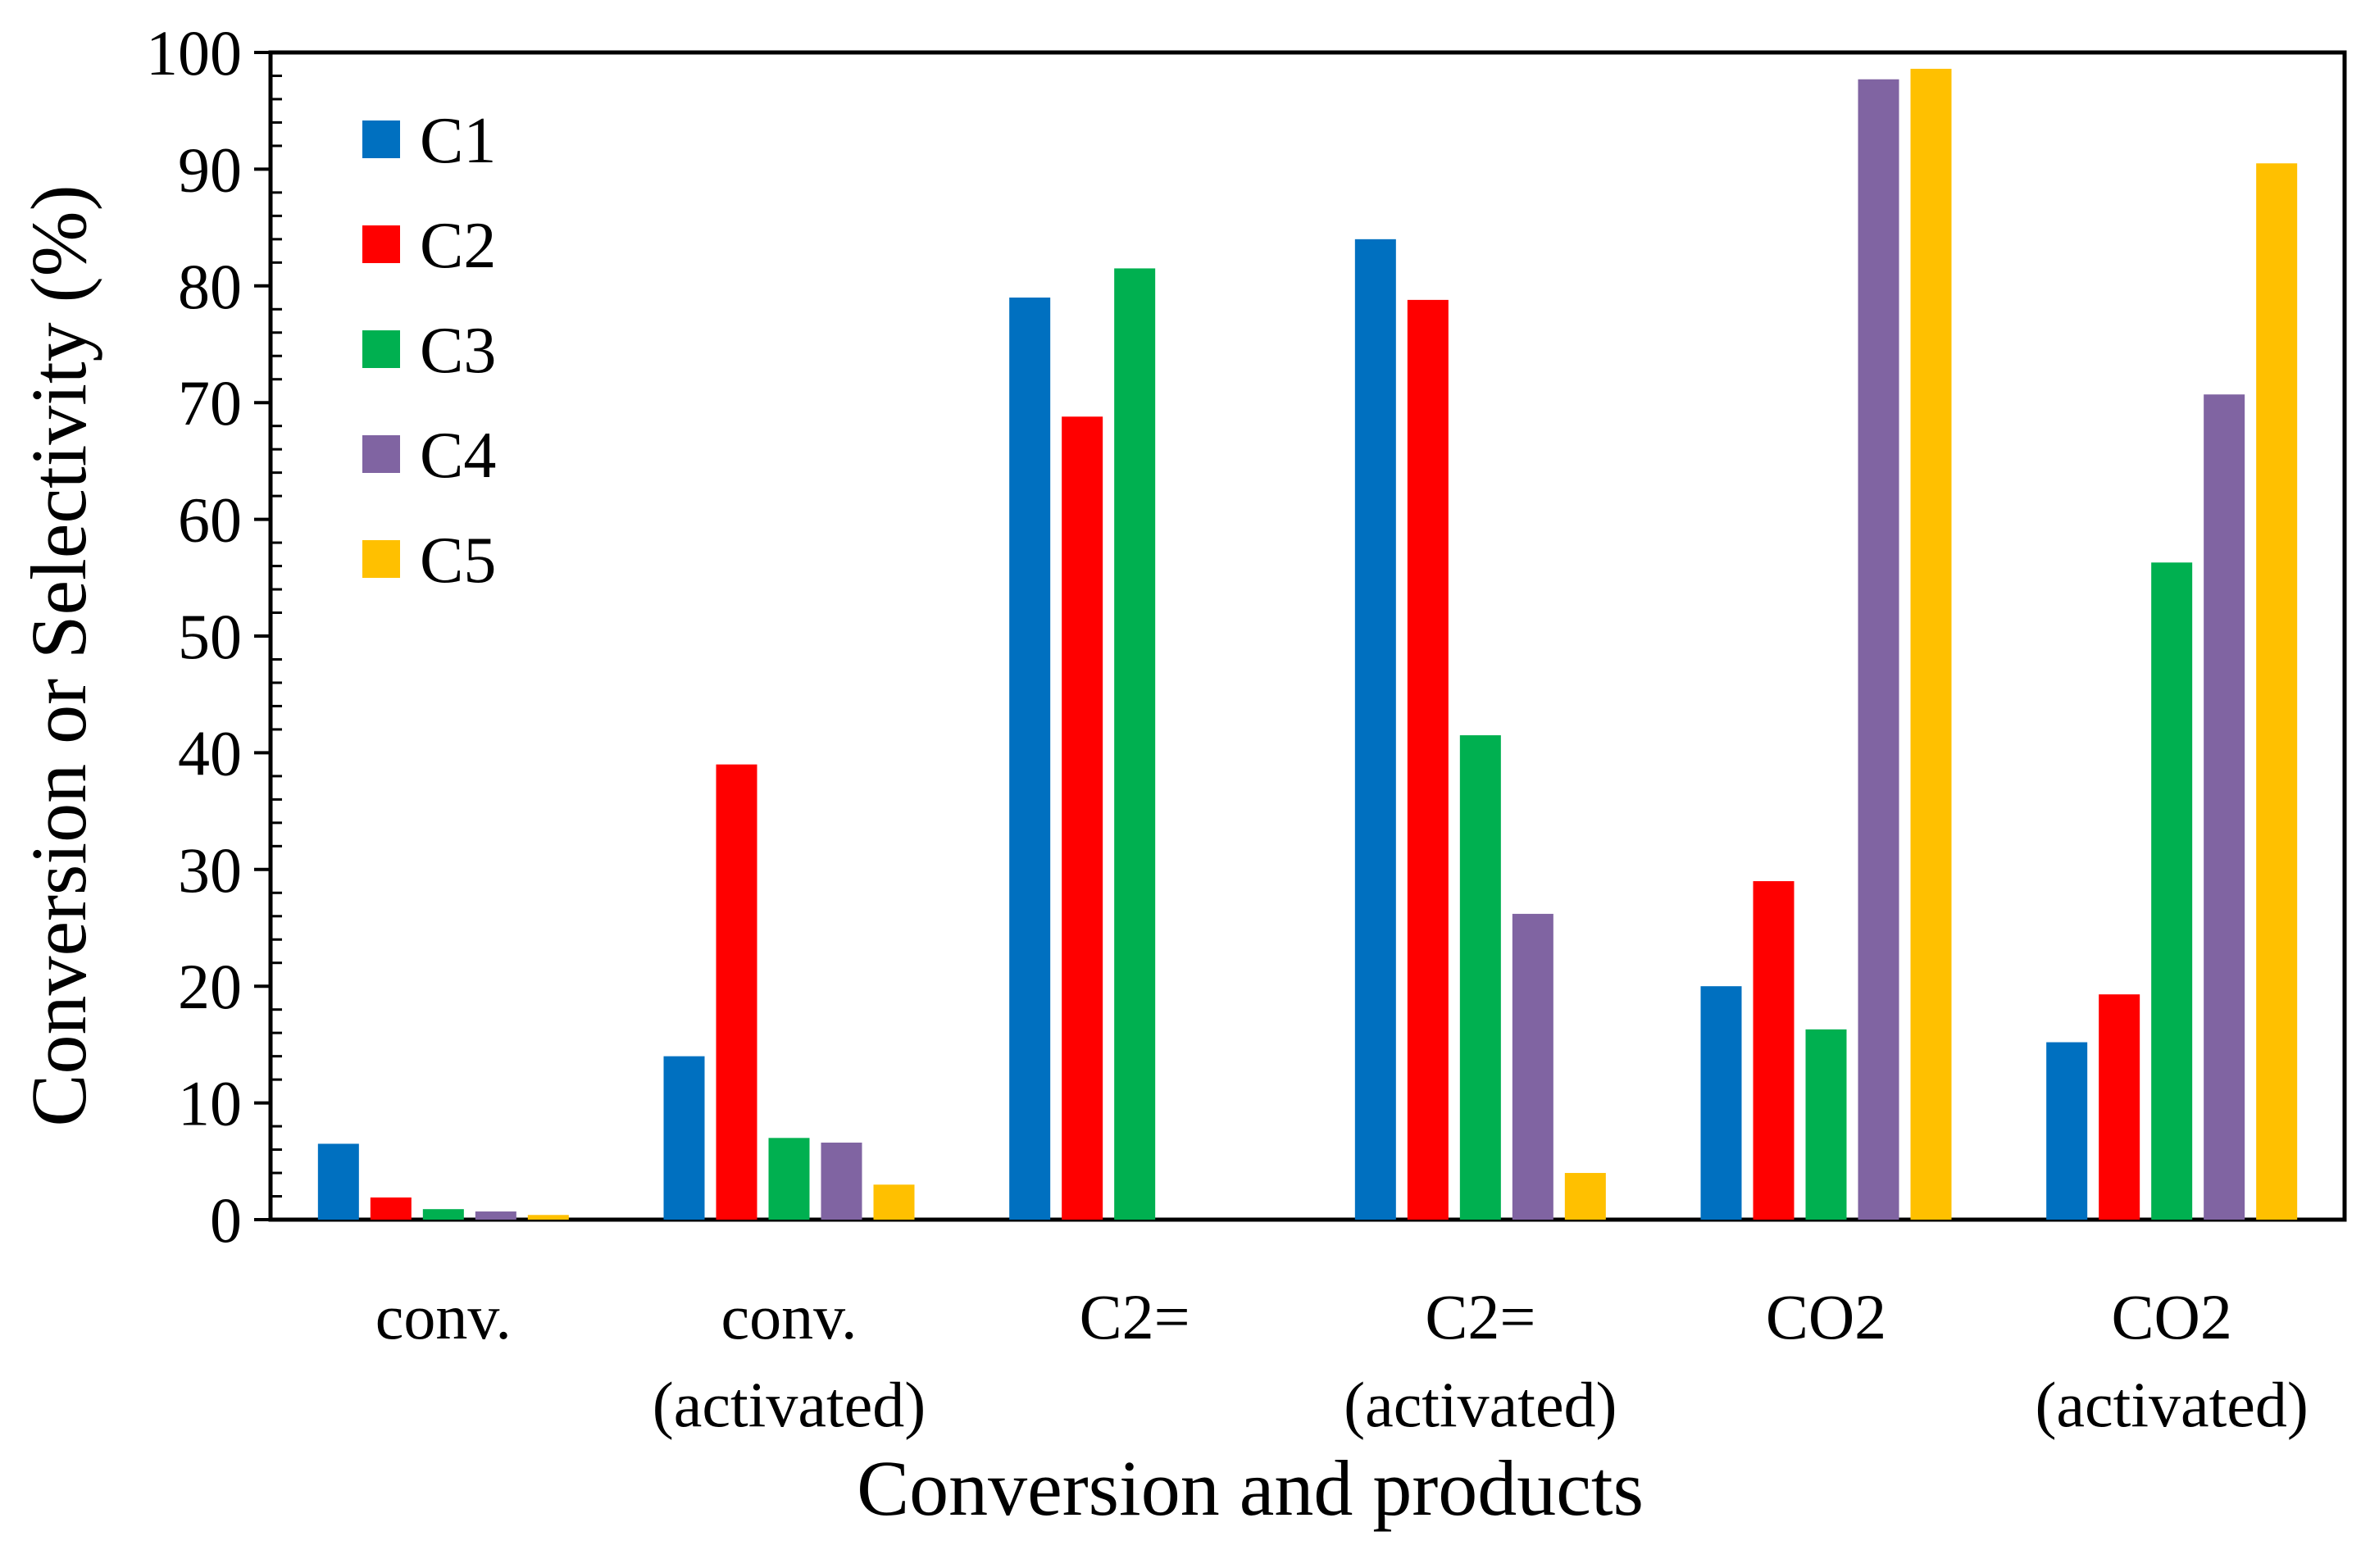 Image resolution: width=2370 pixels, height=1568 pixels. I want to click on y-tick-label: 20, so click(210, 986).